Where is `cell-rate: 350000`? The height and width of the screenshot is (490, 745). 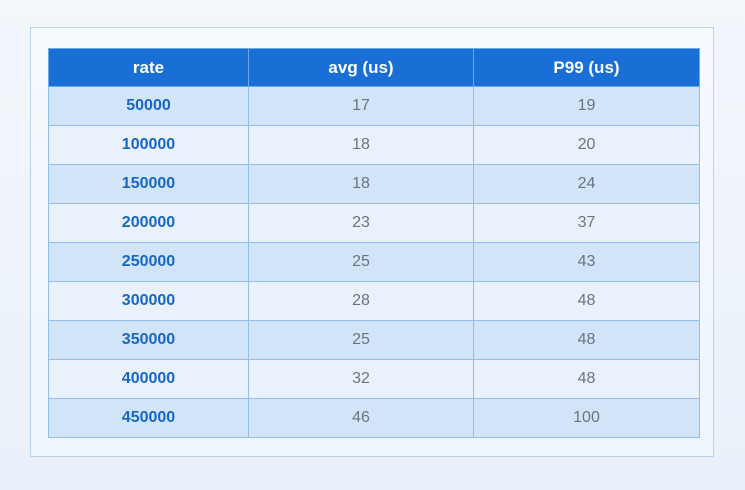 cell-rate: 350000 is located at coordinates (148, 340).